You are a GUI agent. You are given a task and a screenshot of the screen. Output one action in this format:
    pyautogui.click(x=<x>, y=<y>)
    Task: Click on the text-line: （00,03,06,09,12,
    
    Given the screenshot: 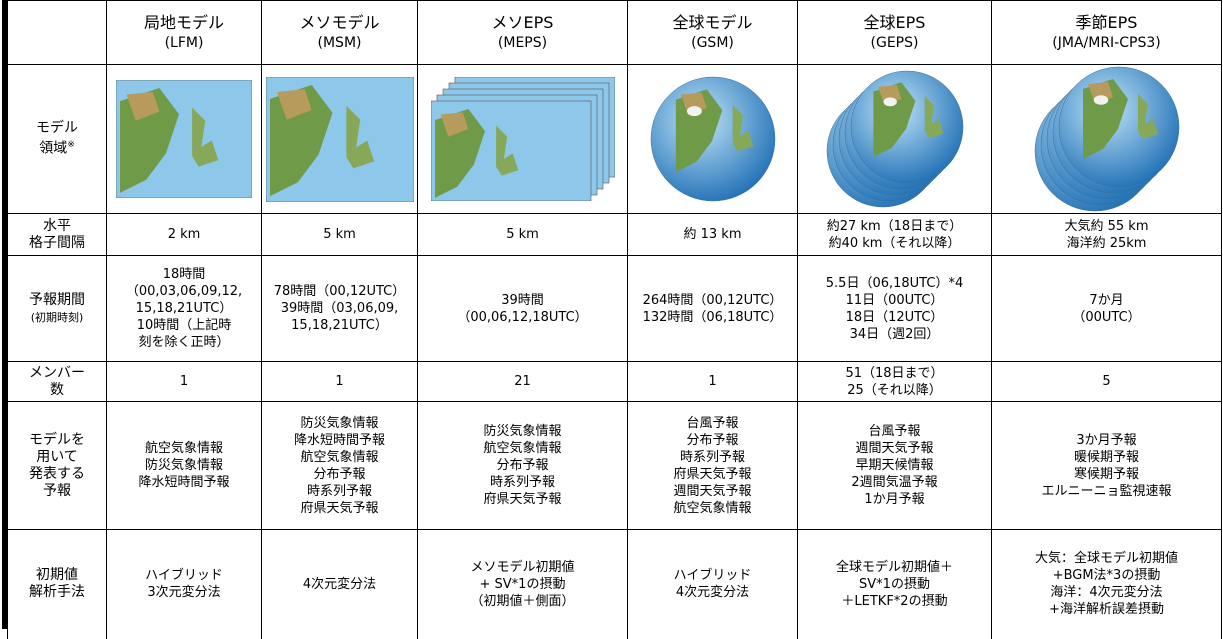 What is the action you would take?
    pyautogui.click(x=184, y=291)
    